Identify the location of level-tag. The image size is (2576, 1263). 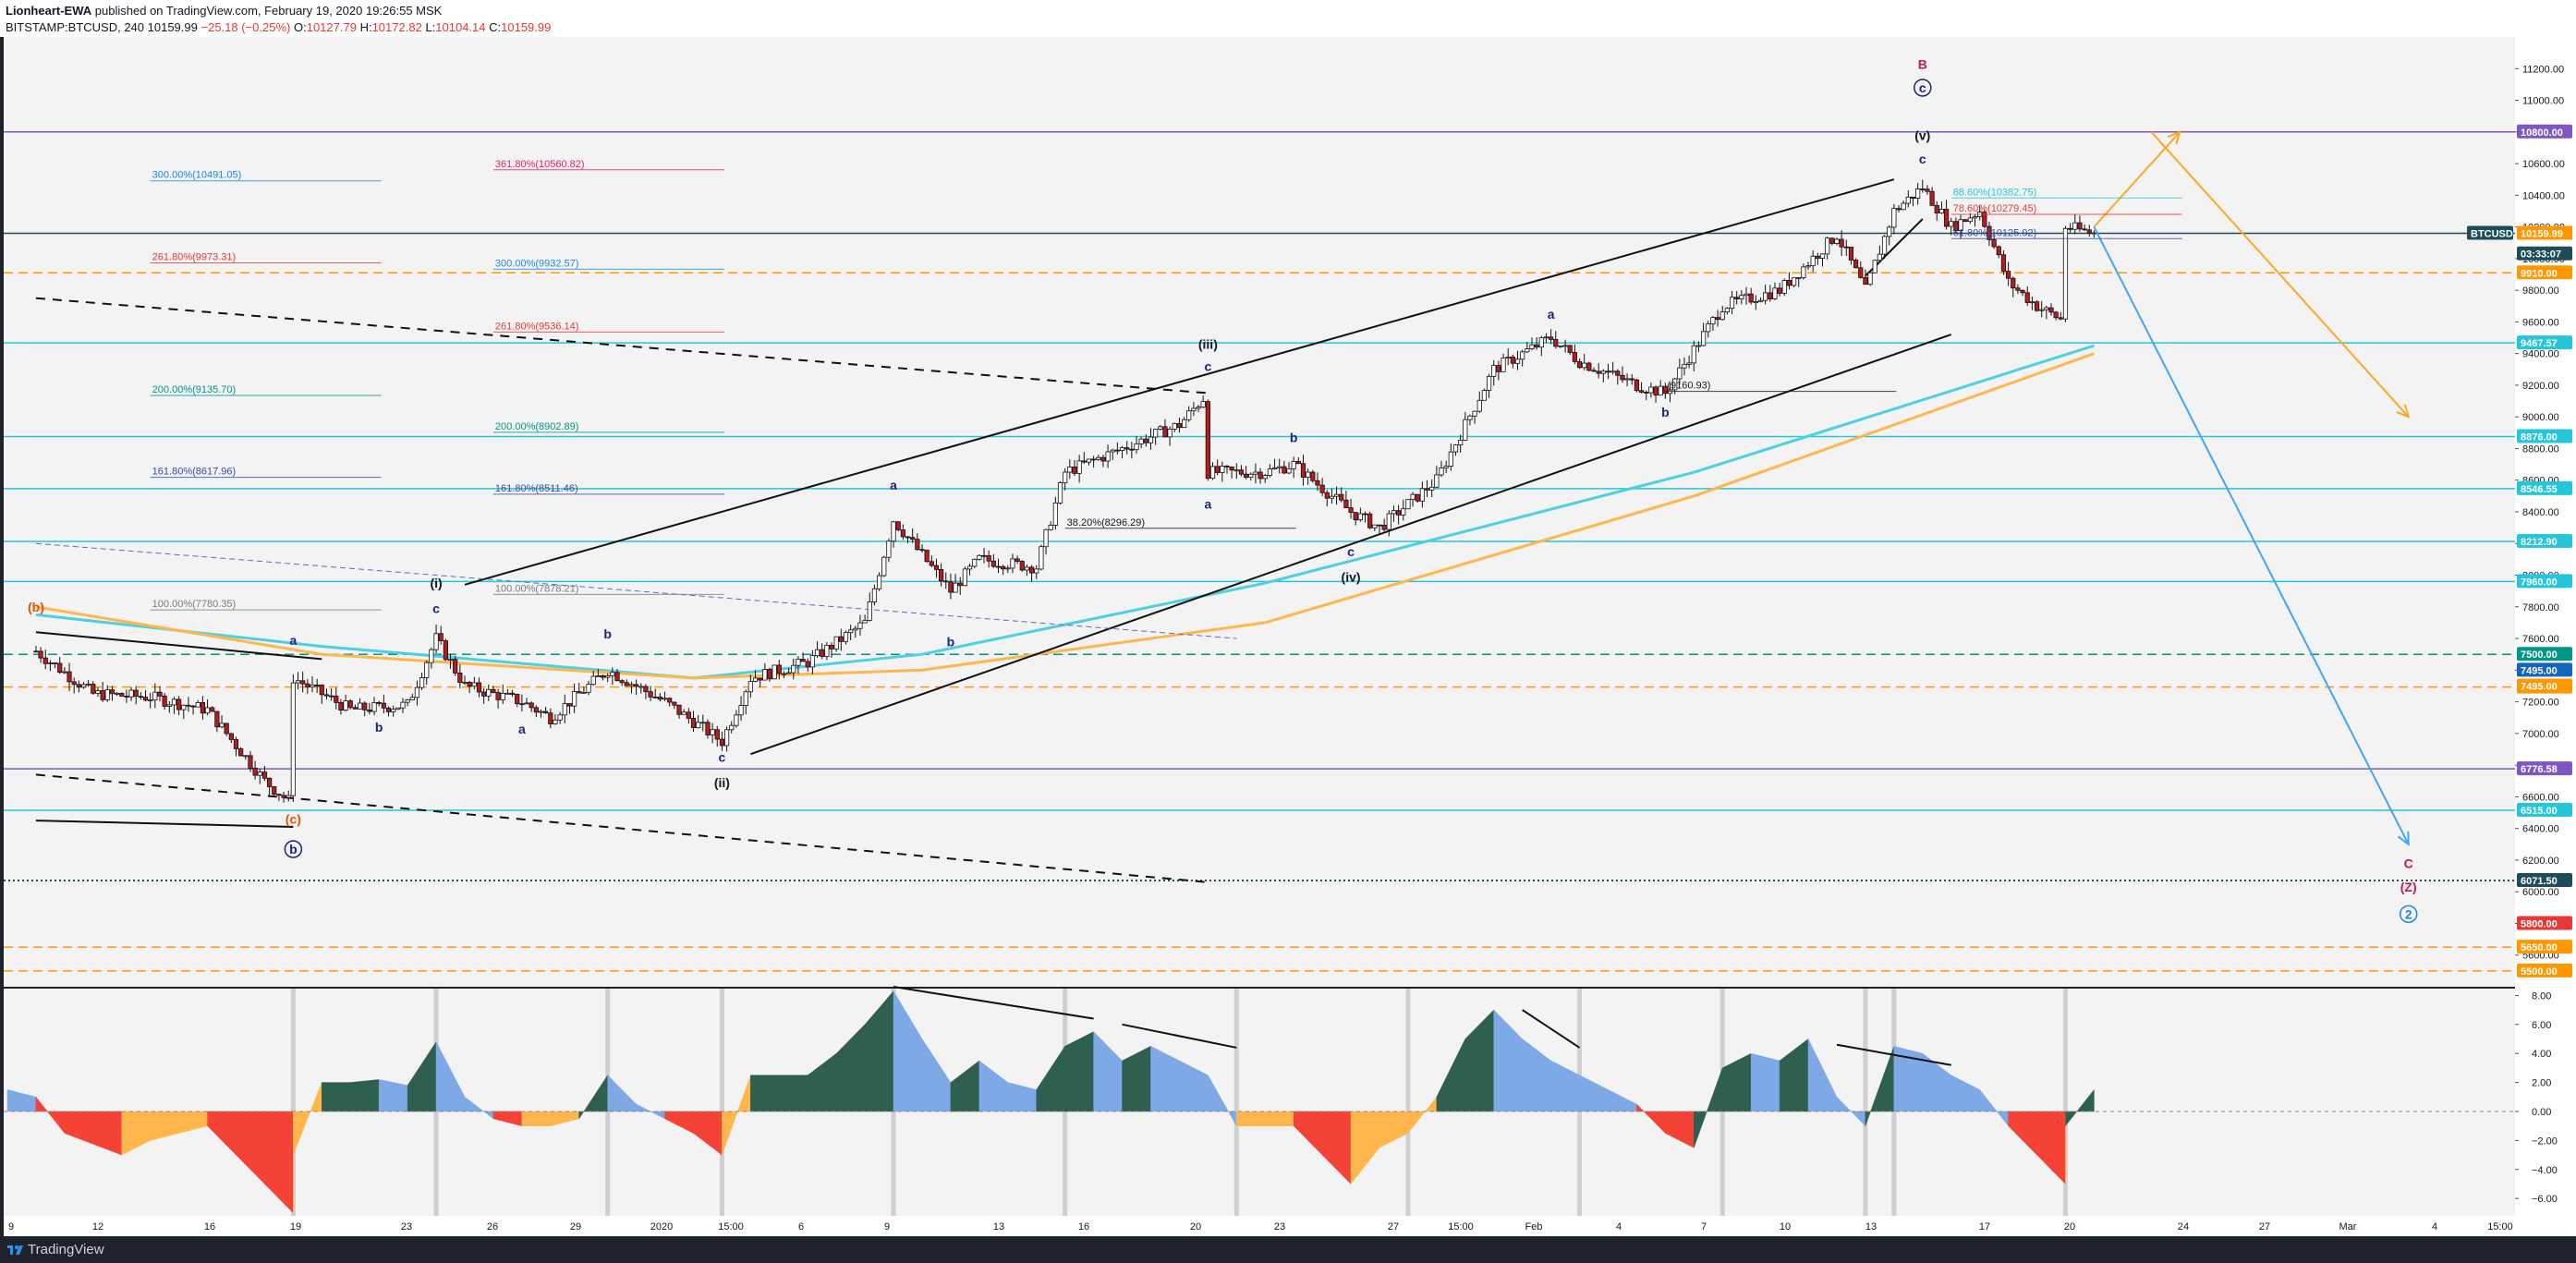
(2544, 541).